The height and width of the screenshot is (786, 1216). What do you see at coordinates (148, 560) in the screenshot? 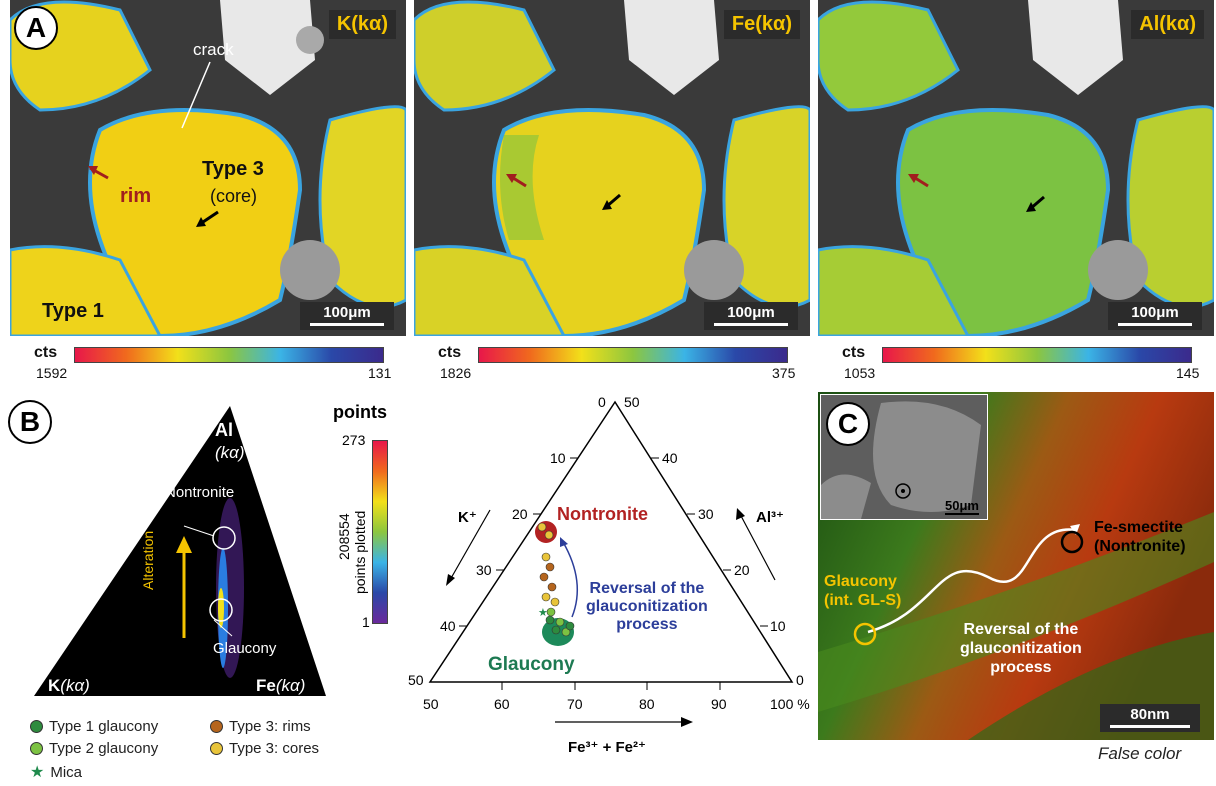
I see `alteration-label: Alteration` at bounding box center [148, 560].